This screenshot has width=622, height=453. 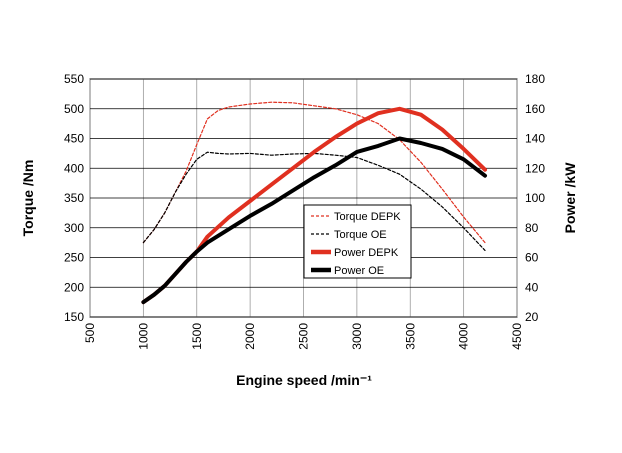 I want to click on y-left-tick-label: 150, so click(x=74, y=317).